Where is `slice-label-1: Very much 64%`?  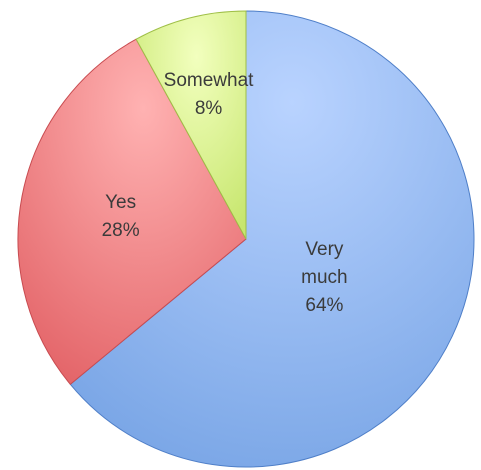 slice-label-1: Very much 64% is located at coordinates (324, 277).